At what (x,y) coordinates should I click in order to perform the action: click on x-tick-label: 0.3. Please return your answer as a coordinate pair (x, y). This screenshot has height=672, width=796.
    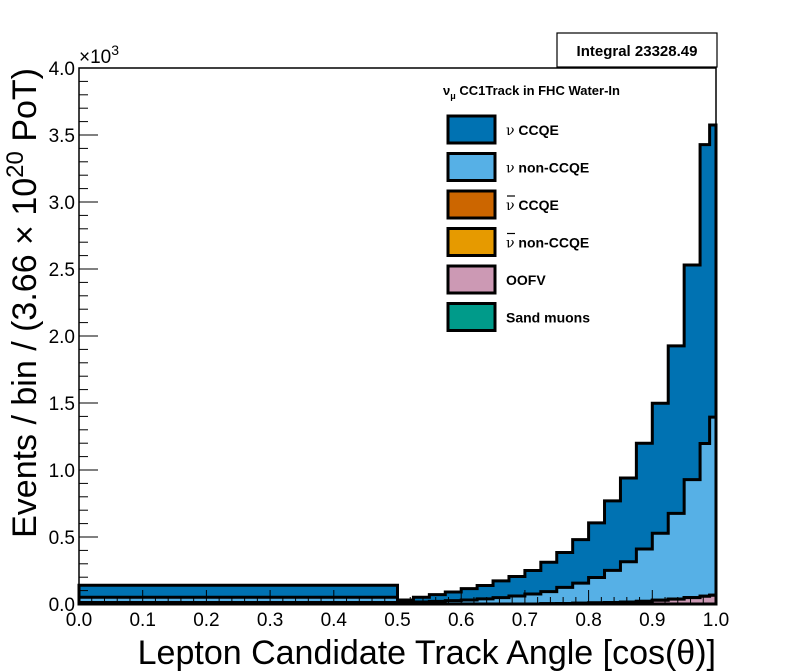
    Looking at the image, I should click on (270, 620).